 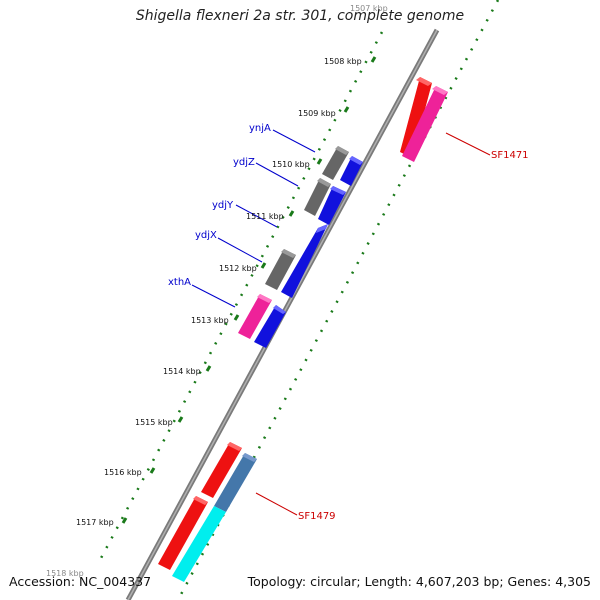 What do you see at coordinates (317, 113) in the screenshot?
I see `kbp-label: 1509 kbp` at bounding box center [317, 113].